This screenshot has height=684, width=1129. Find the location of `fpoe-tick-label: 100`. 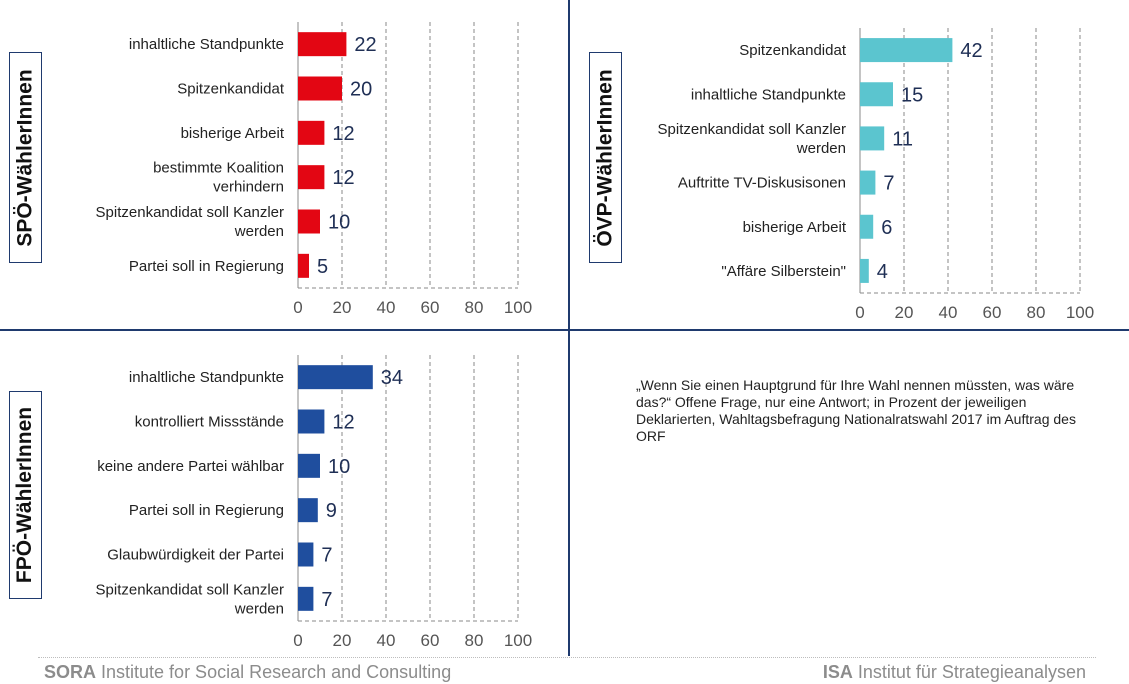

fpoe-tick-label: 100 is located at coordinates (518, 640).